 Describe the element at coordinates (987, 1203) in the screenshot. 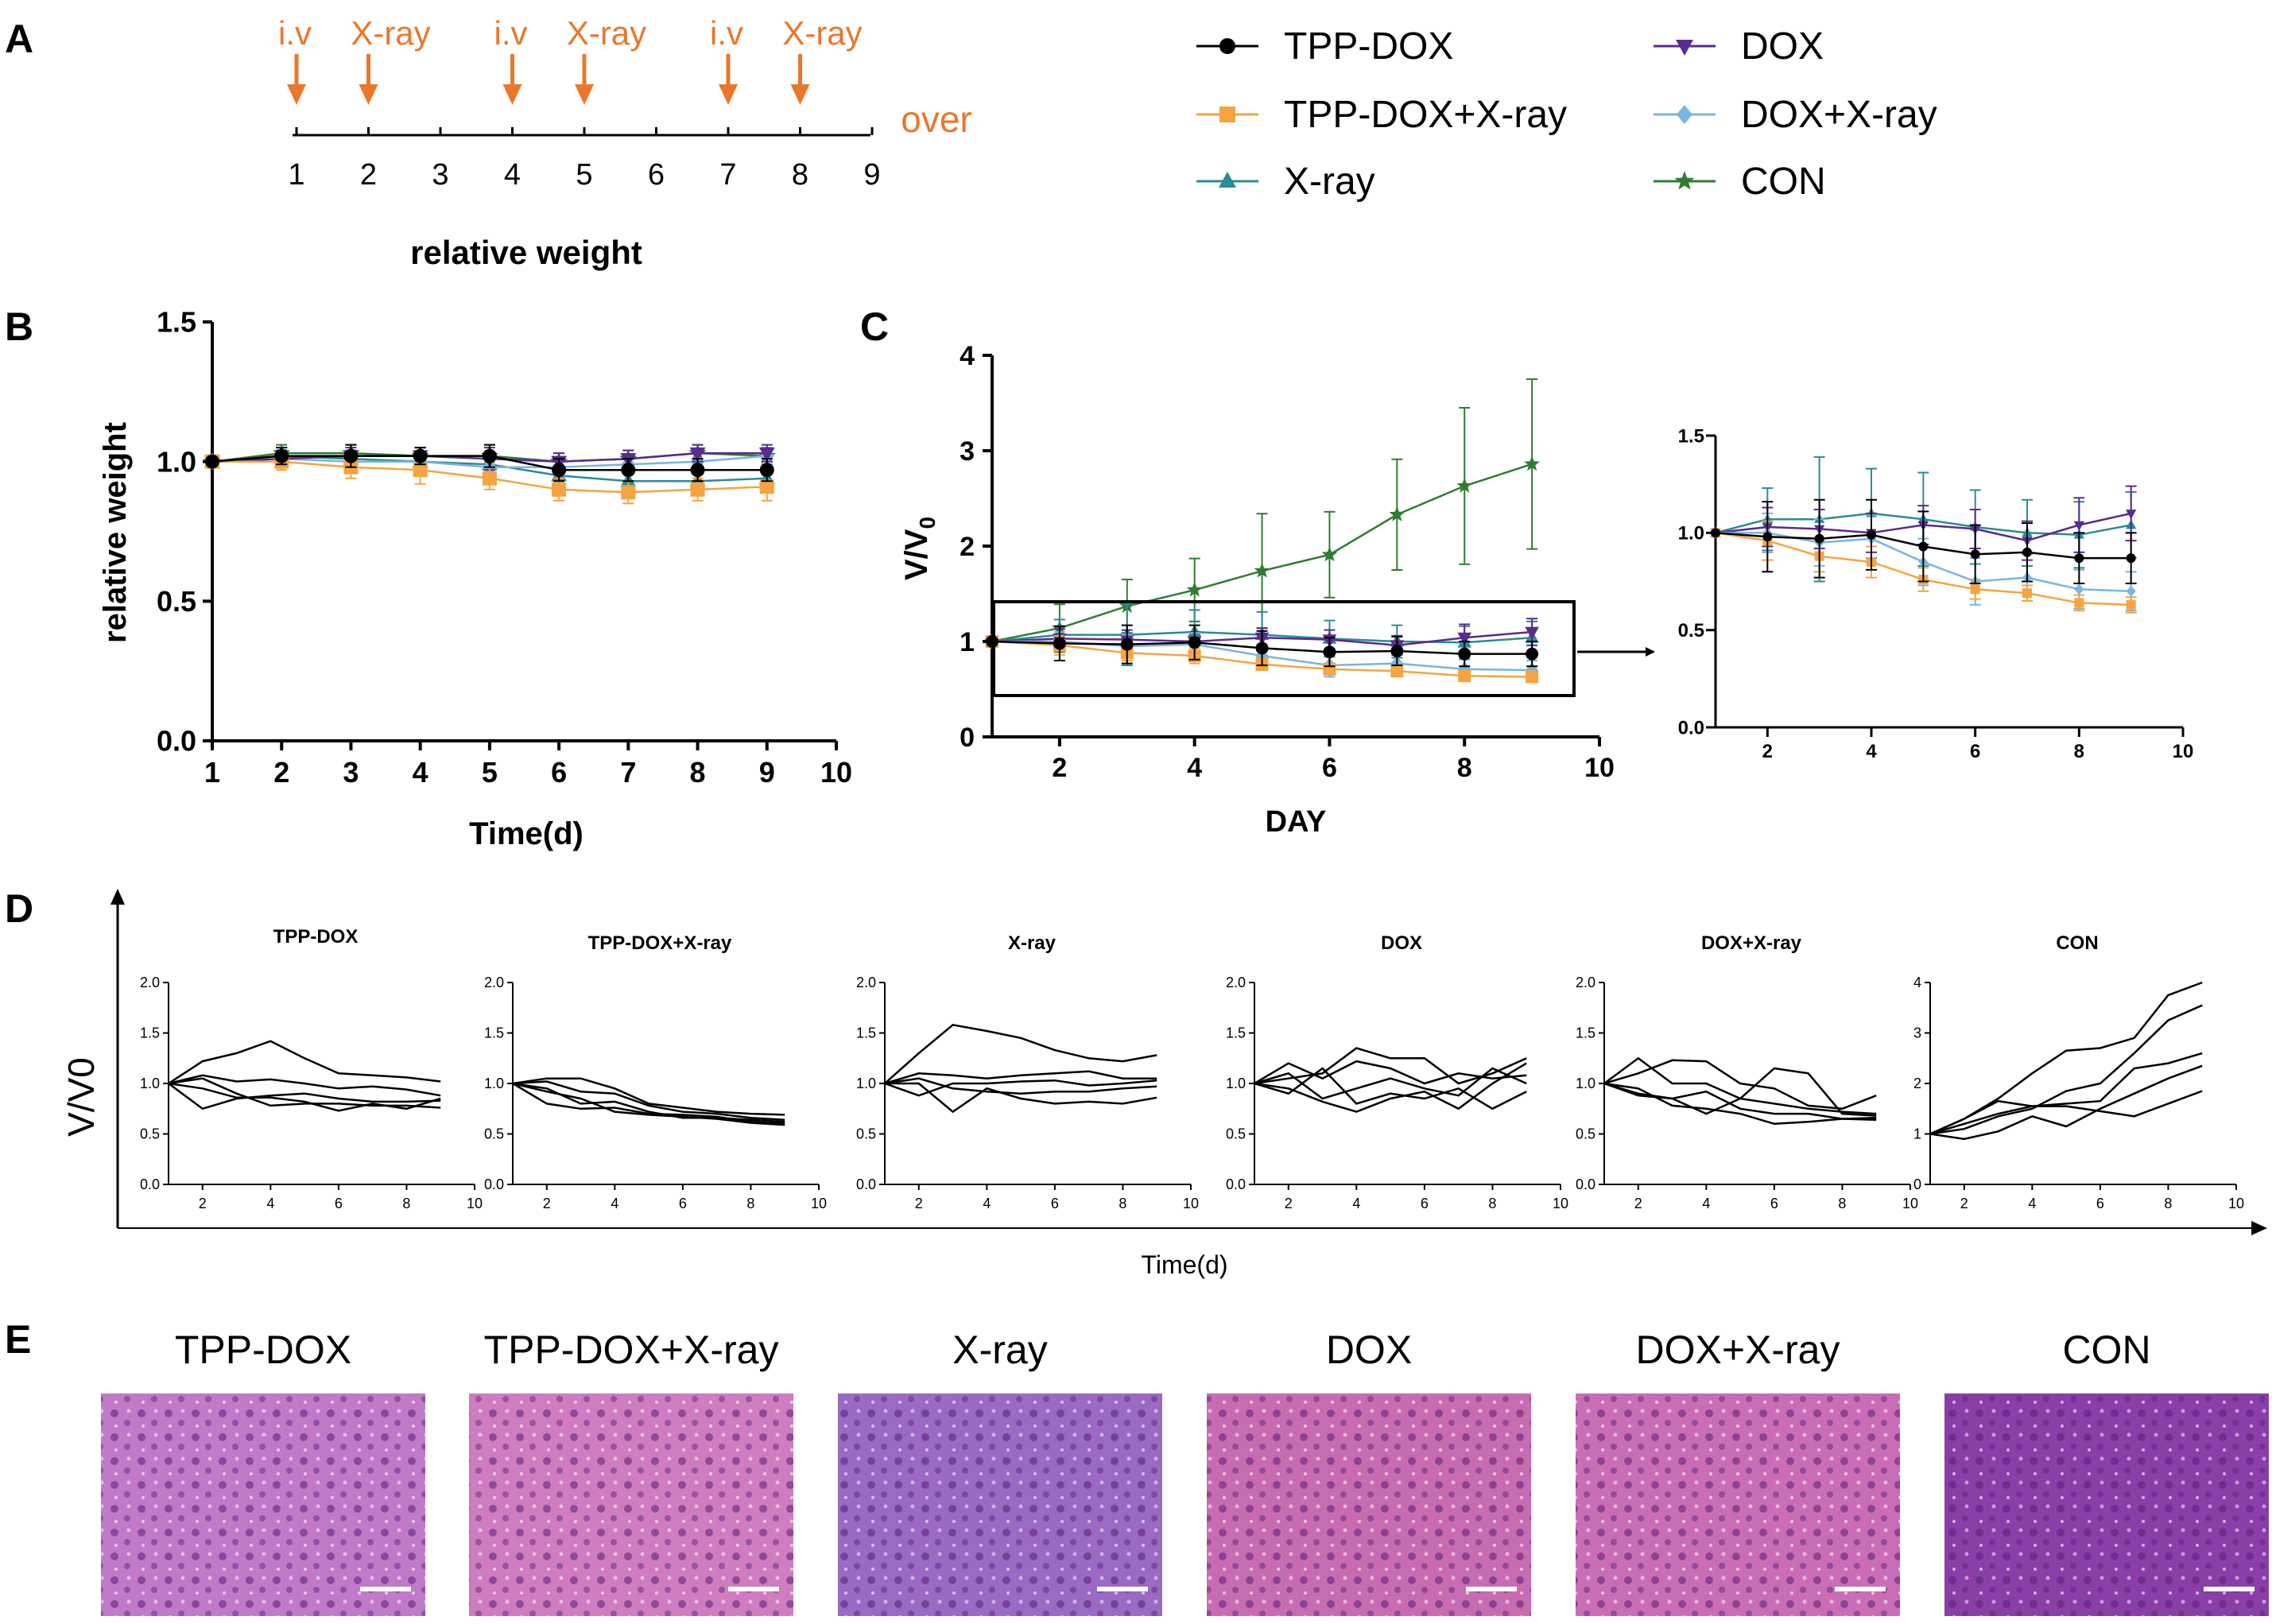

I see `x-tick-label: 4` at that location.